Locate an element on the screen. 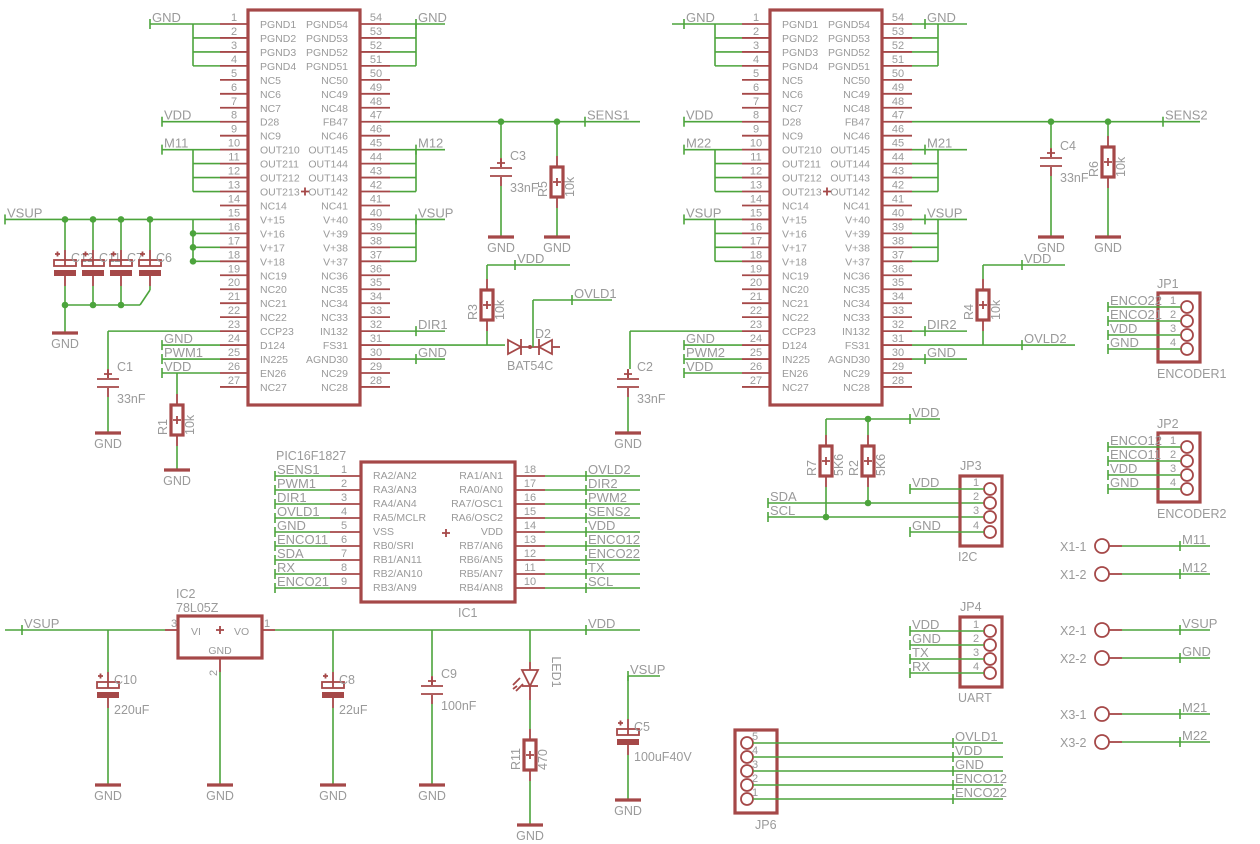 The height and width of the screenshot is (844, 1260). pin-name: OUT145 is located at coordinates (328, 151).